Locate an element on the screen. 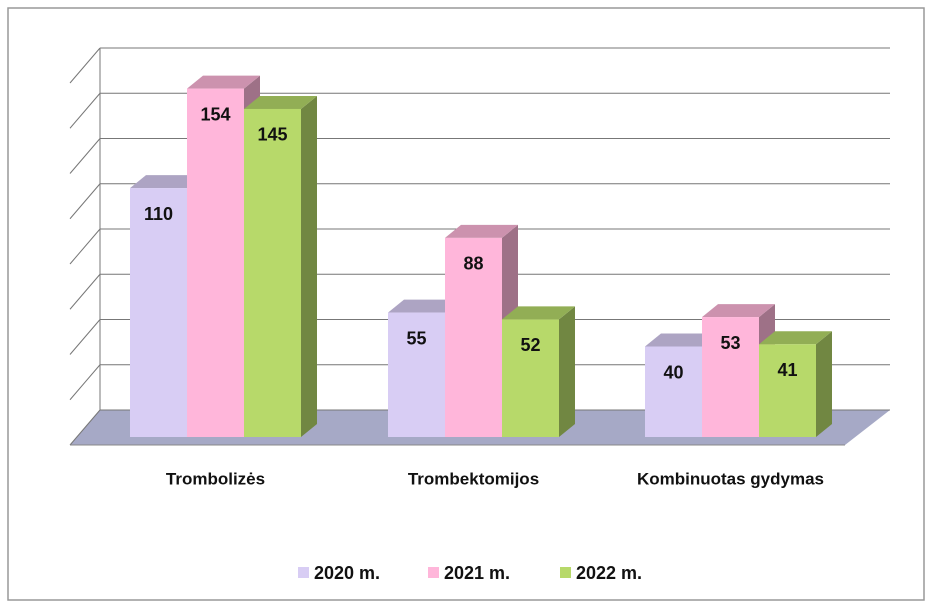 This screenshot has width=931, height=605. x-tick-label: Trombektomijos is located at coordinates (473, 478).